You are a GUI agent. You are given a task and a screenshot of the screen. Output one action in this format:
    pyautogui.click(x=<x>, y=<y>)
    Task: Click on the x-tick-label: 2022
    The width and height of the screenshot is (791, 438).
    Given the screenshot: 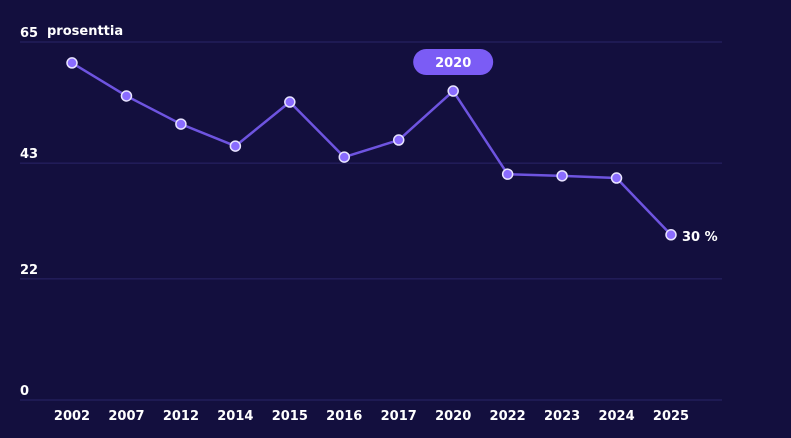 What is the action you would take?
    pyautogui.click(x=508, y=416)
    